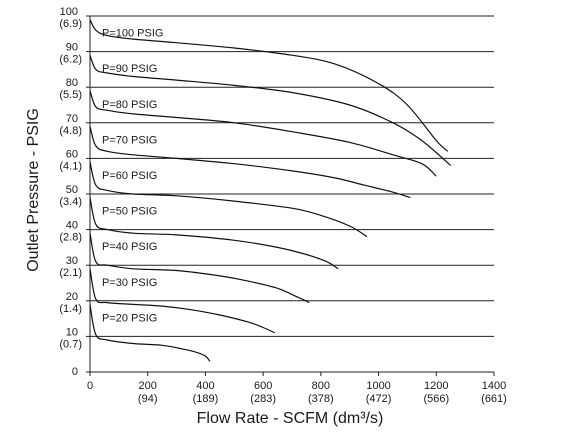 This screenshot has height=438, width=562. Describe the element at coordinates (75, 372) in the screenshot. I see `y-tick-label-0: 0` at that location.